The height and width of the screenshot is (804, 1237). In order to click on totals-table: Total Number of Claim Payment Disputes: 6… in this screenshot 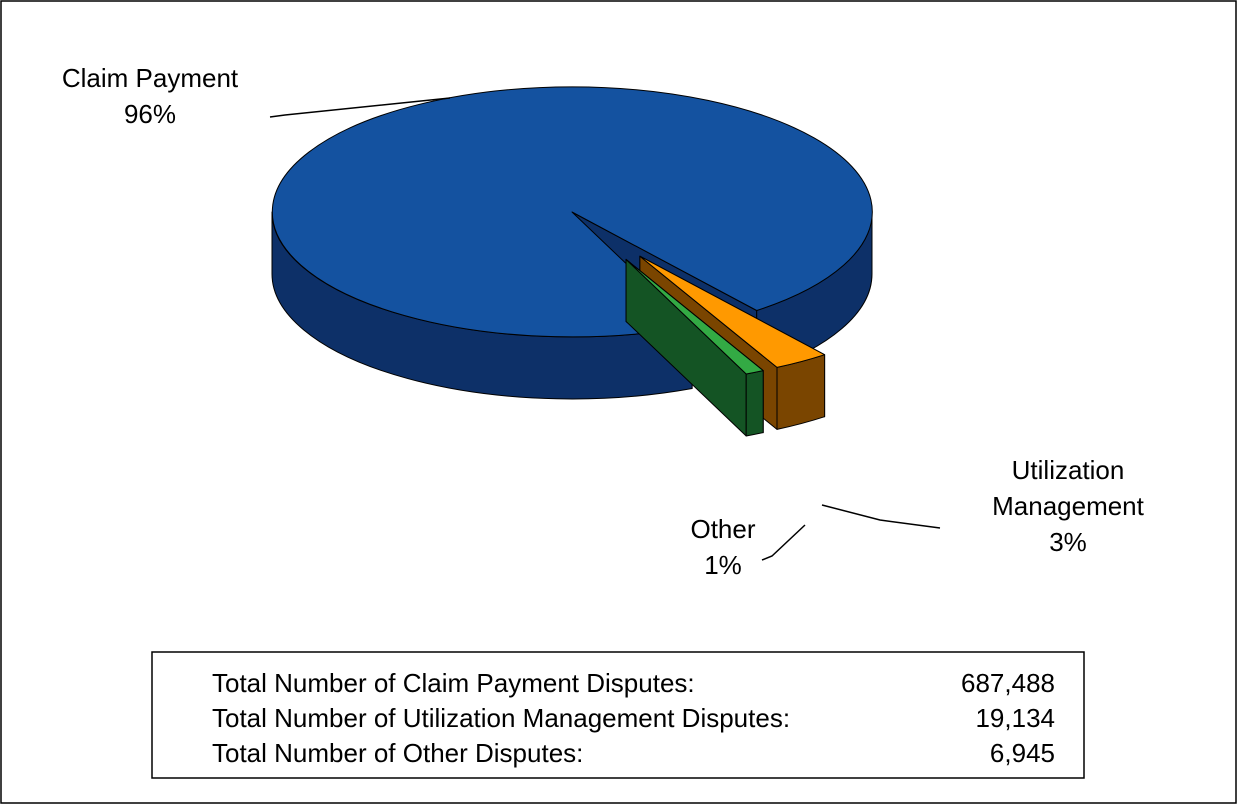, I will do `click(633, 718)`.